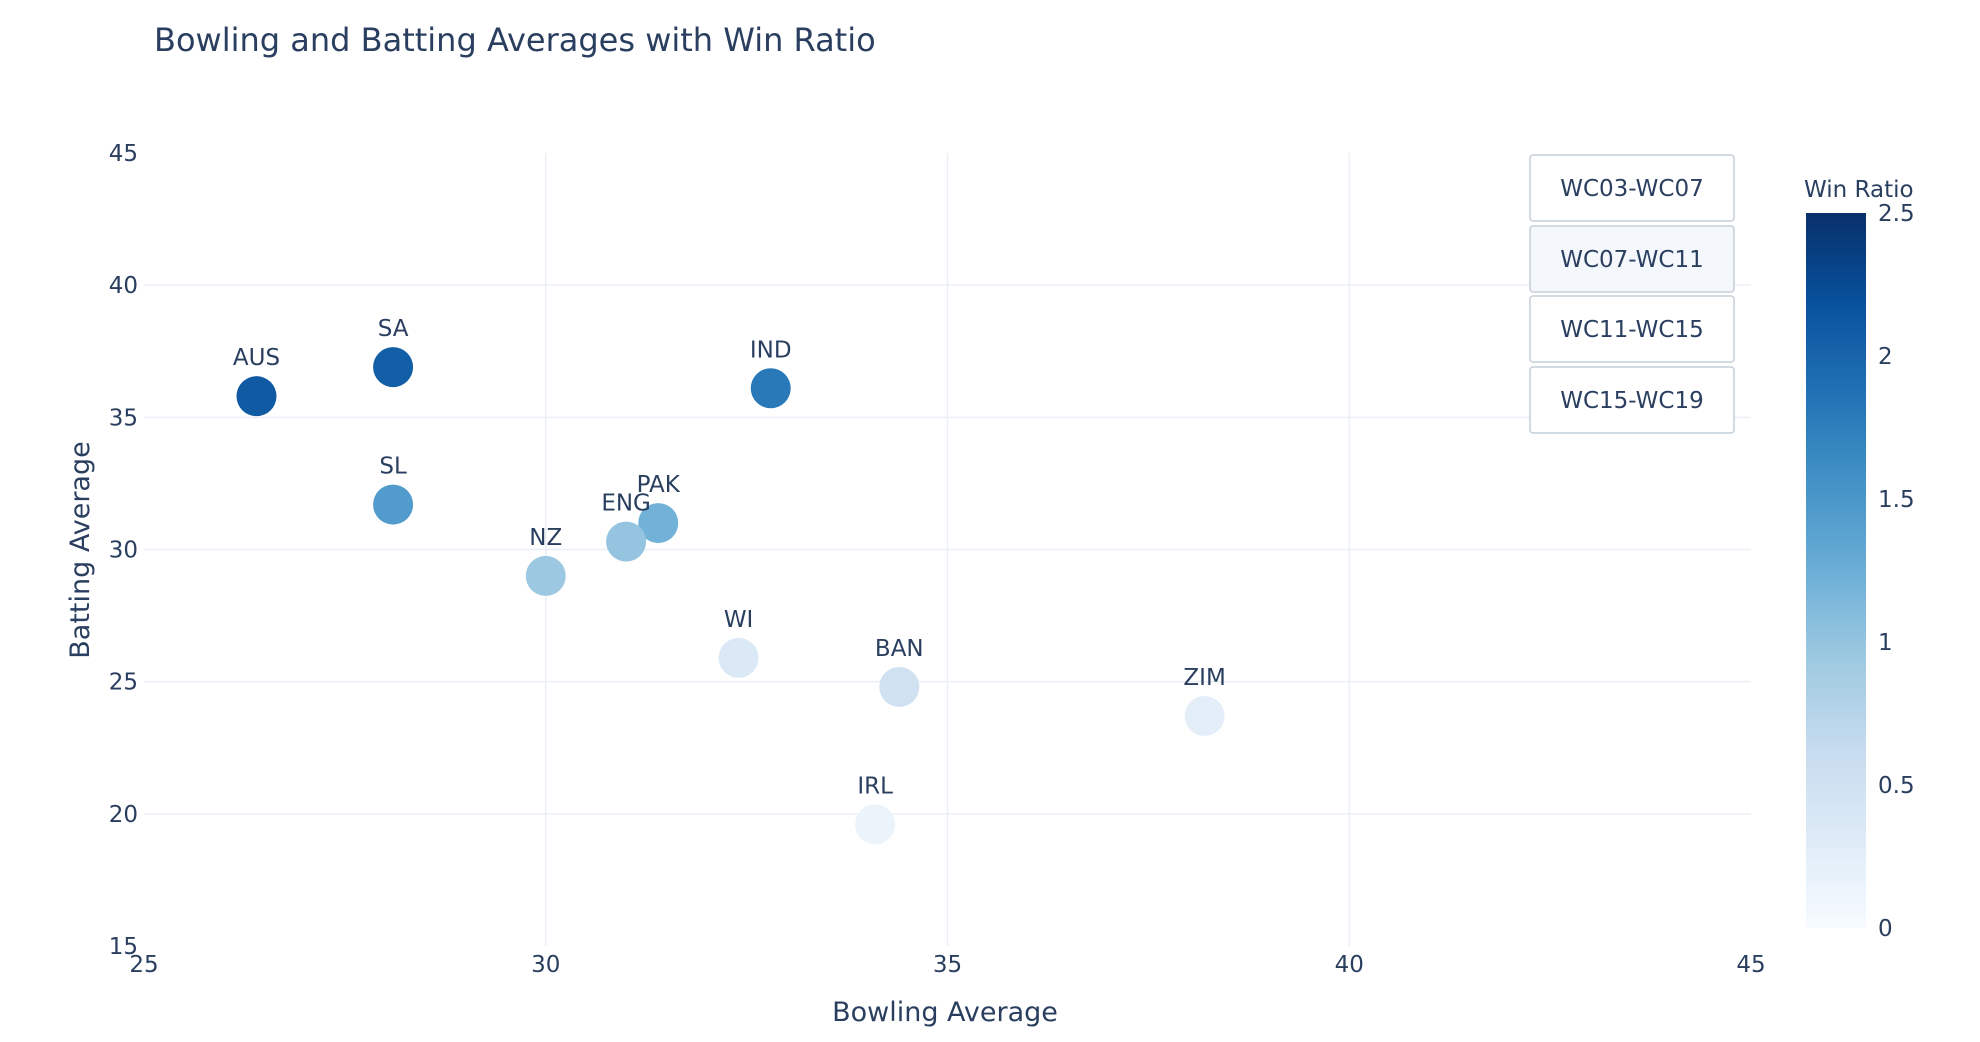  I want to click on y-tick-label: 30, so click(123, 551).